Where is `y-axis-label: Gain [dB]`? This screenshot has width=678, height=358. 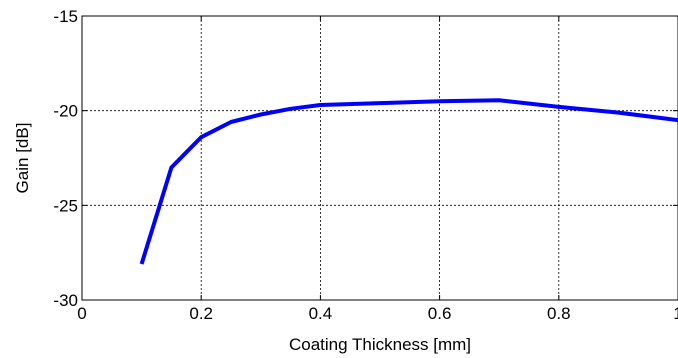 y-axis-label: Gain [dB] is located at coordinates (22, 158).